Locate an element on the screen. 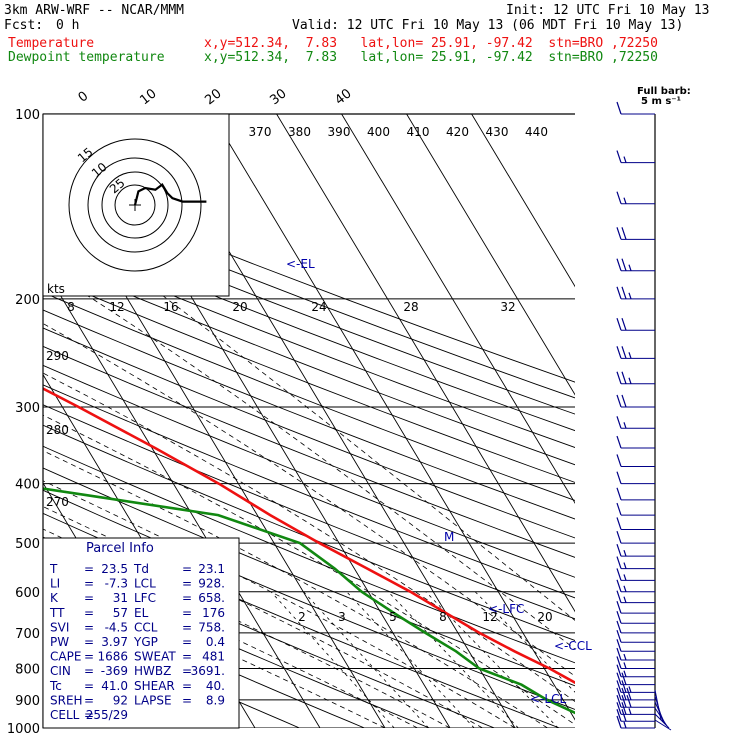 The height and width of the screenshot is (740, 740). parcel-value: 57 is located at coordinates (120, 613).